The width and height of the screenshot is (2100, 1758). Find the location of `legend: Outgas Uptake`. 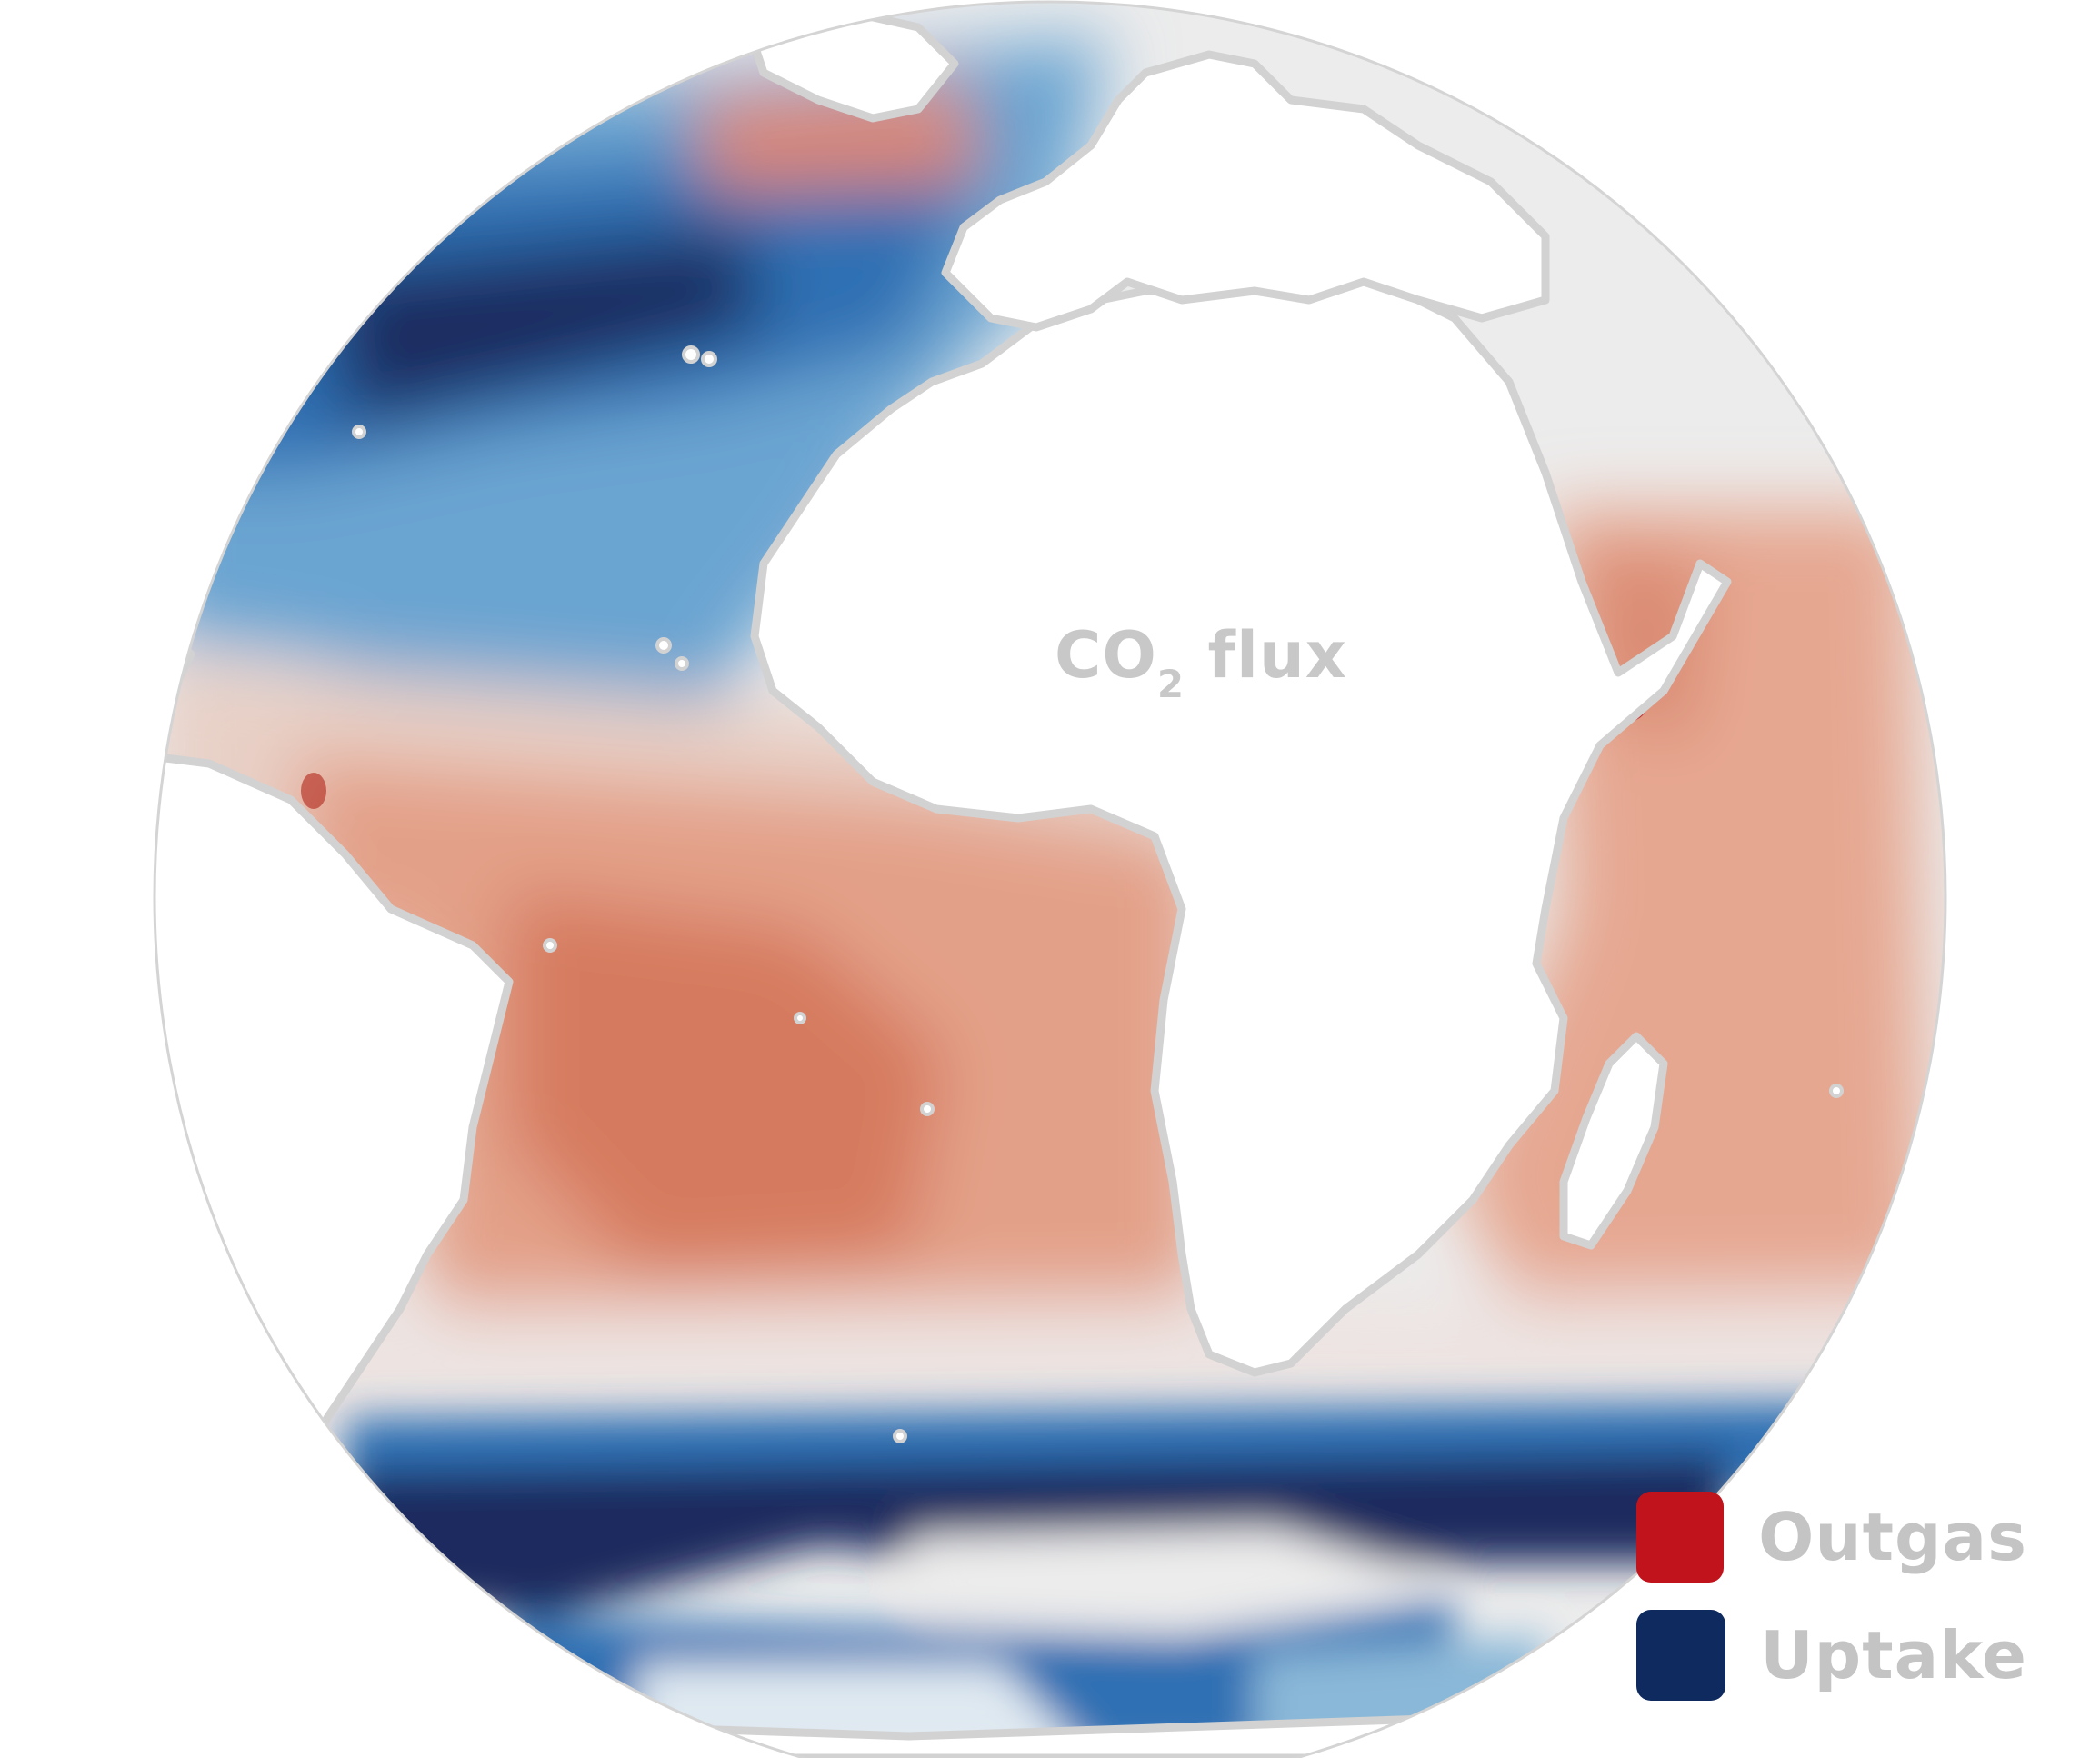

legend: Outgas Uptake is located at coordinates (1831, 1604).